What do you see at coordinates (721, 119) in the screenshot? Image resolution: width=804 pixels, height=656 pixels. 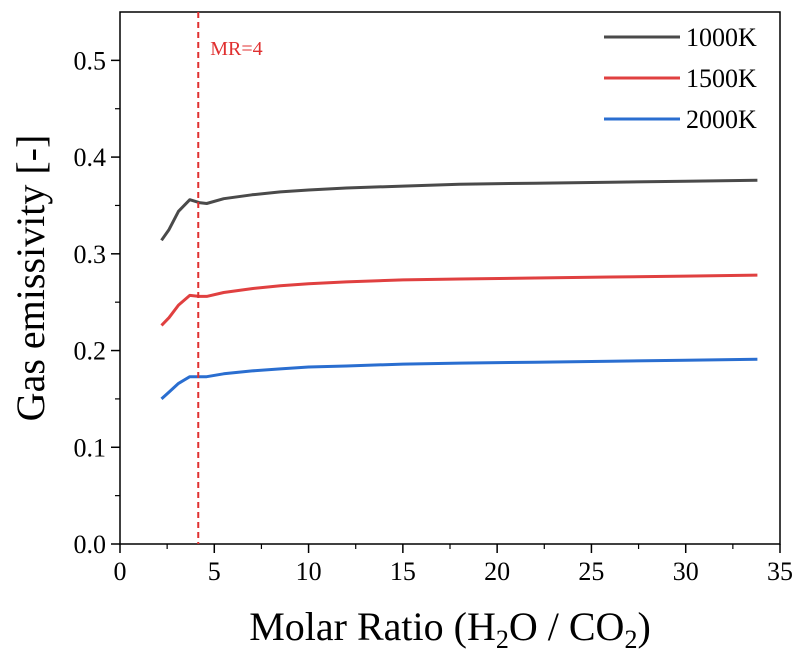 I see `legend-label-2000K: 2000K` at bounding box center [721, 119].